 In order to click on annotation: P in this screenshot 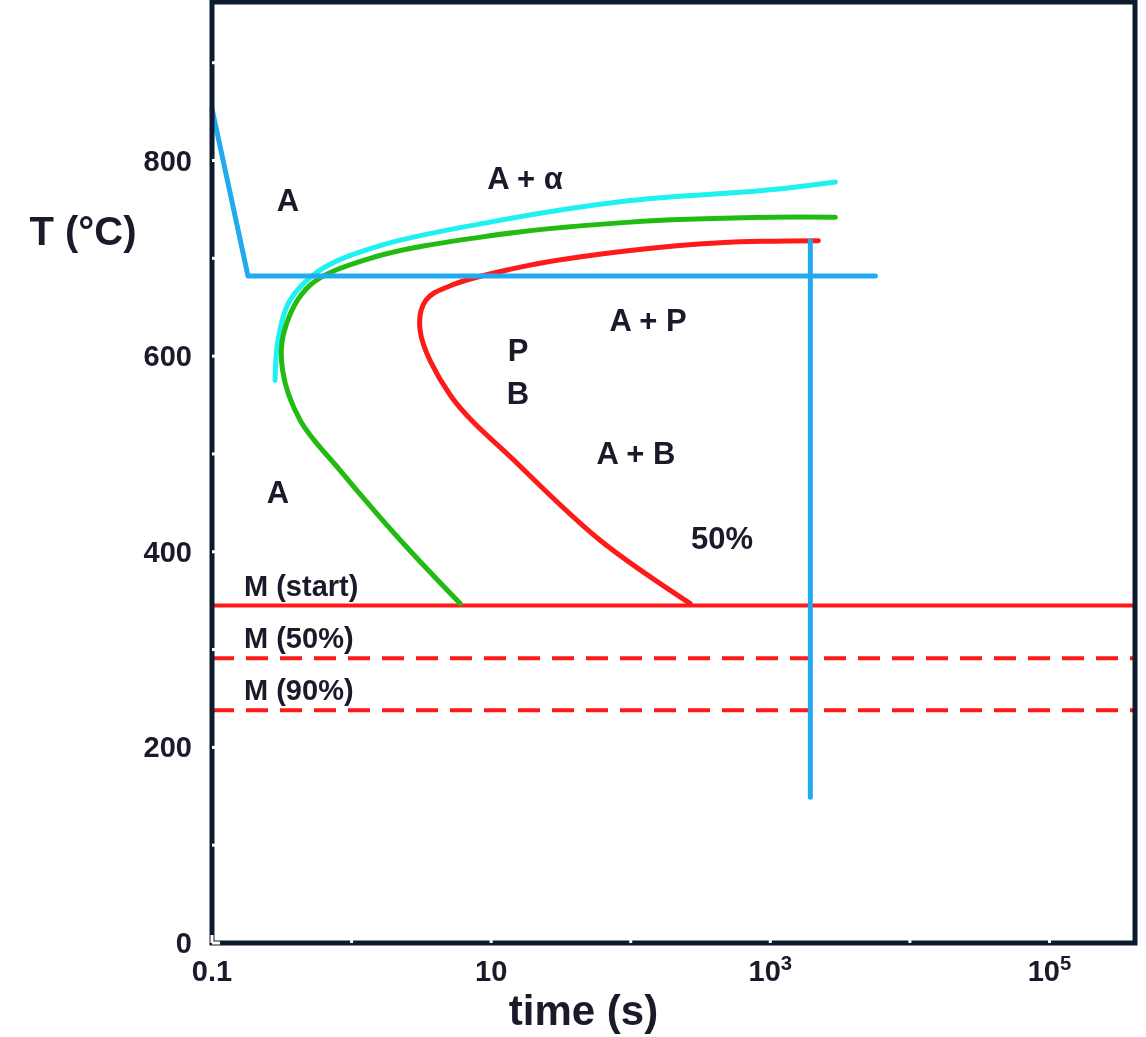, I will do `click(518, 350)`.